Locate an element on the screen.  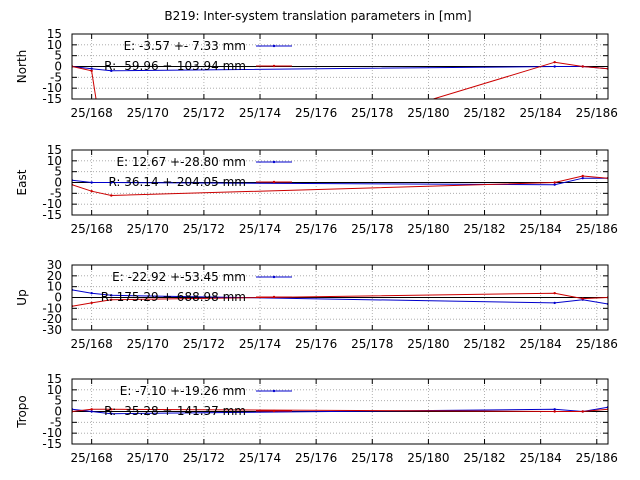
y-tick-label: 20 is located at coordinates (54, 276).